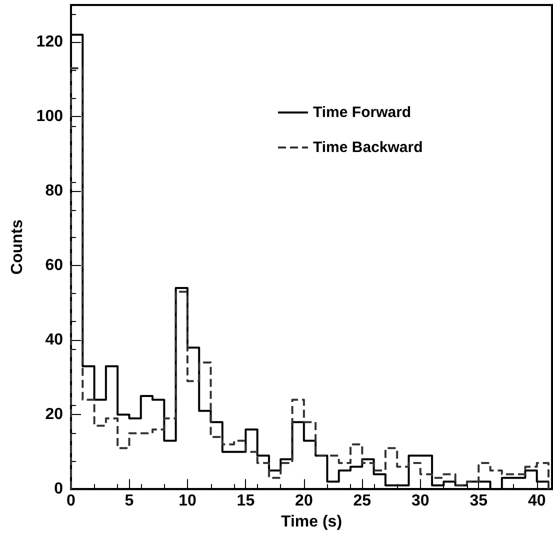 The image size is (553, 535). What do you see at coordinates (17, 247) in the screenshot?
I see `y-axis-title: Counts` at bounding box center [17, 247].